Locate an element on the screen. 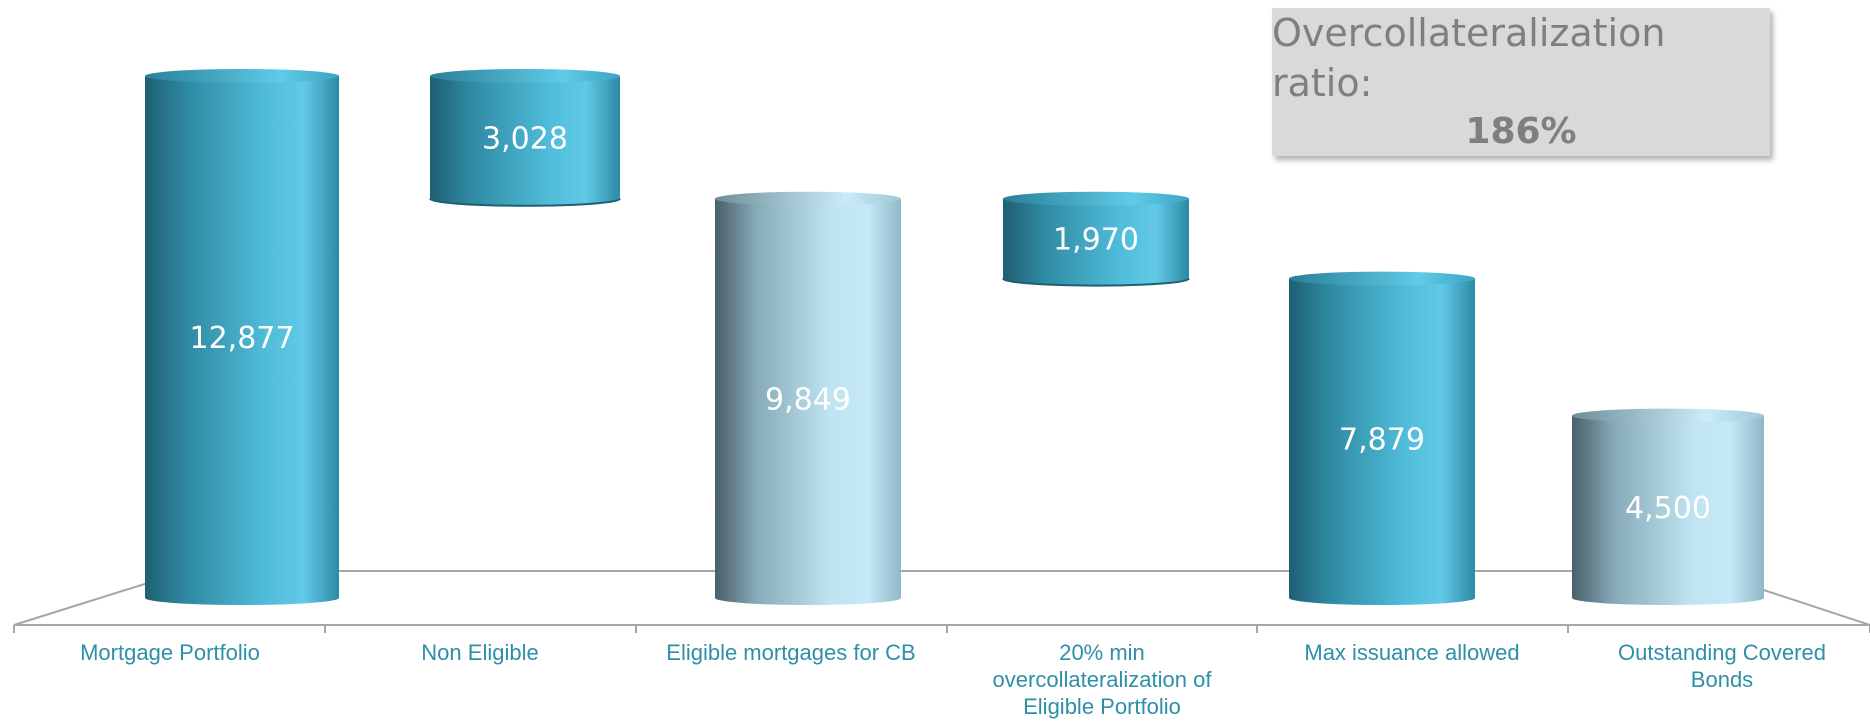  category-label-4: Max issuance allowed is located at coordinates (1411, 652).